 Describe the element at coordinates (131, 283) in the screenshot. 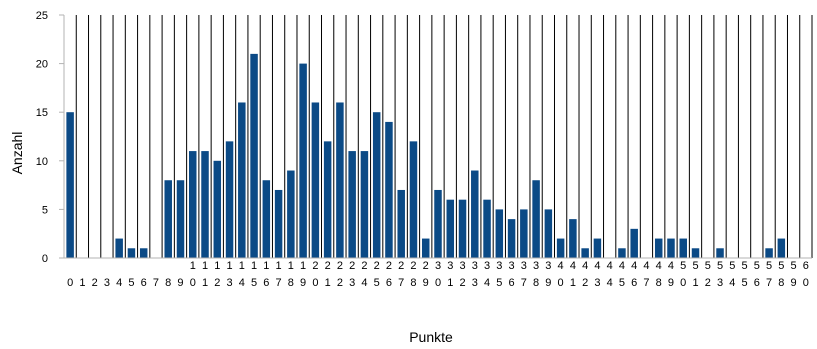

I see `x-tick-label-5: 5` at that location.